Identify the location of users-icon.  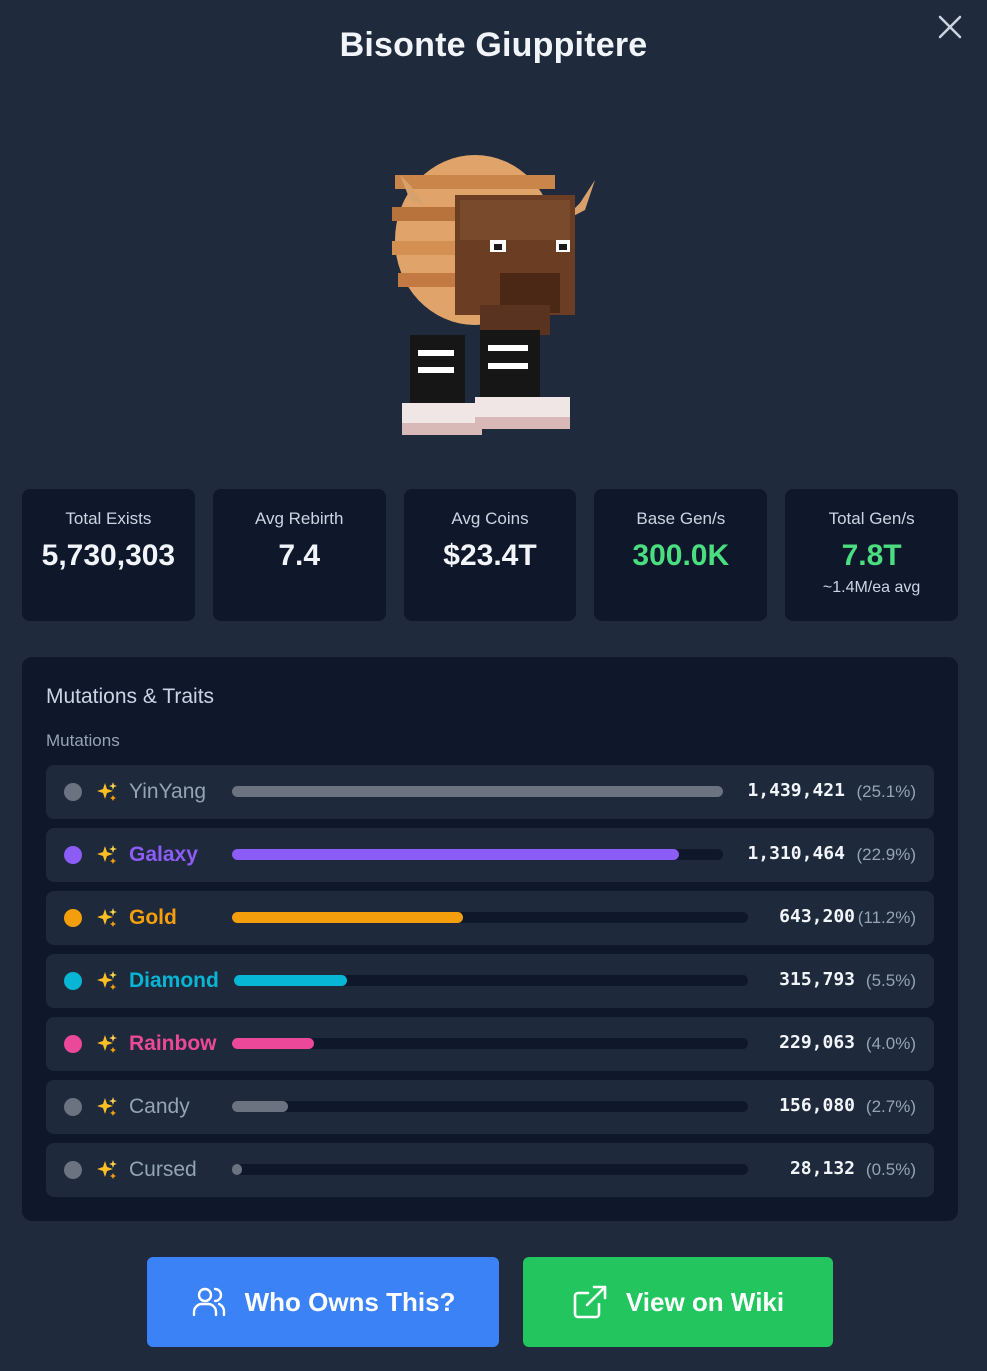
(208, 1302).